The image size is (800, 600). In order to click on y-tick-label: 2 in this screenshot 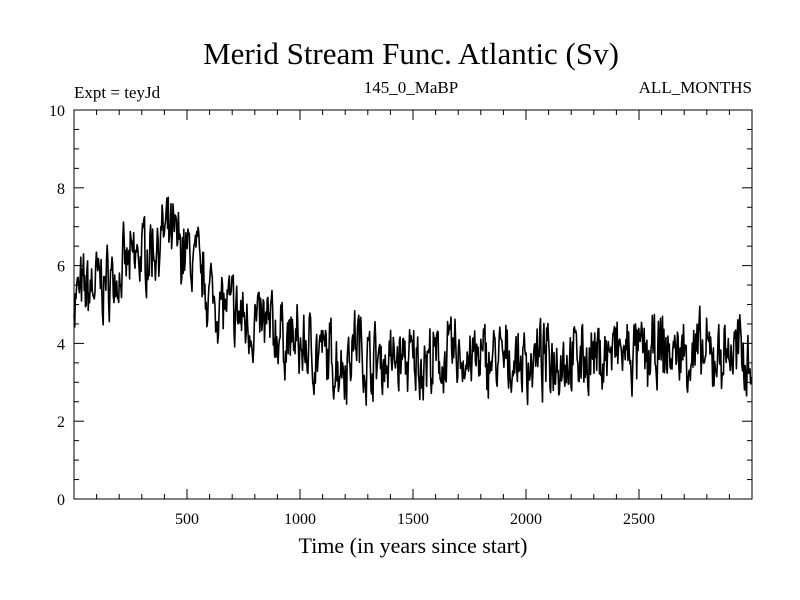, I will do `click(61, 422)`.